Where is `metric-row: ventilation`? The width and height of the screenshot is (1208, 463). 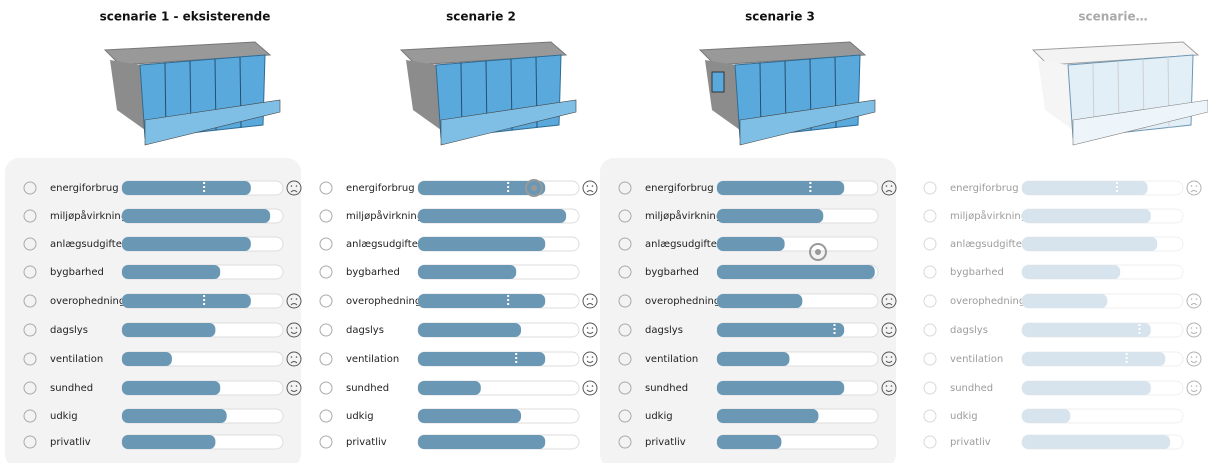 metric-row: ventilation is located at coordinates (162, 359).